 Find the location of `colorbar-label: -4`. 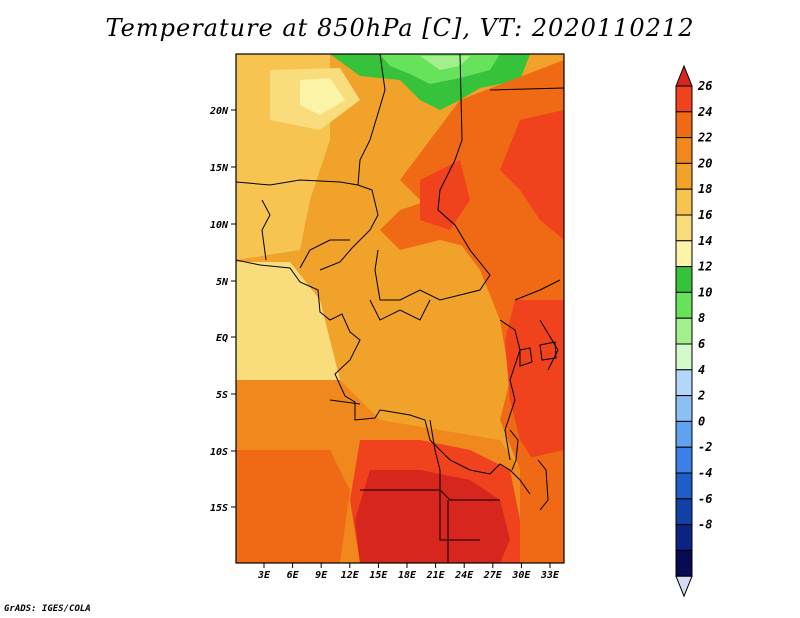

colorbar-label: -4 is located at coordinates (705, 473).